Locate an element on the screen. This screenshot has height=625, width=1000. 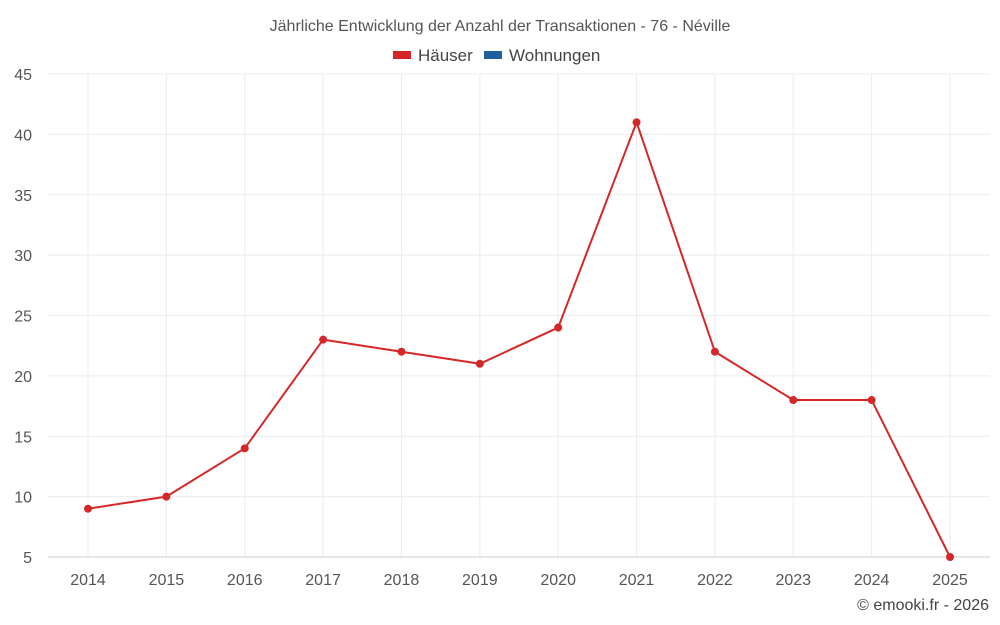
x-tick-label: 2019 is located at coordinates (480, 580).